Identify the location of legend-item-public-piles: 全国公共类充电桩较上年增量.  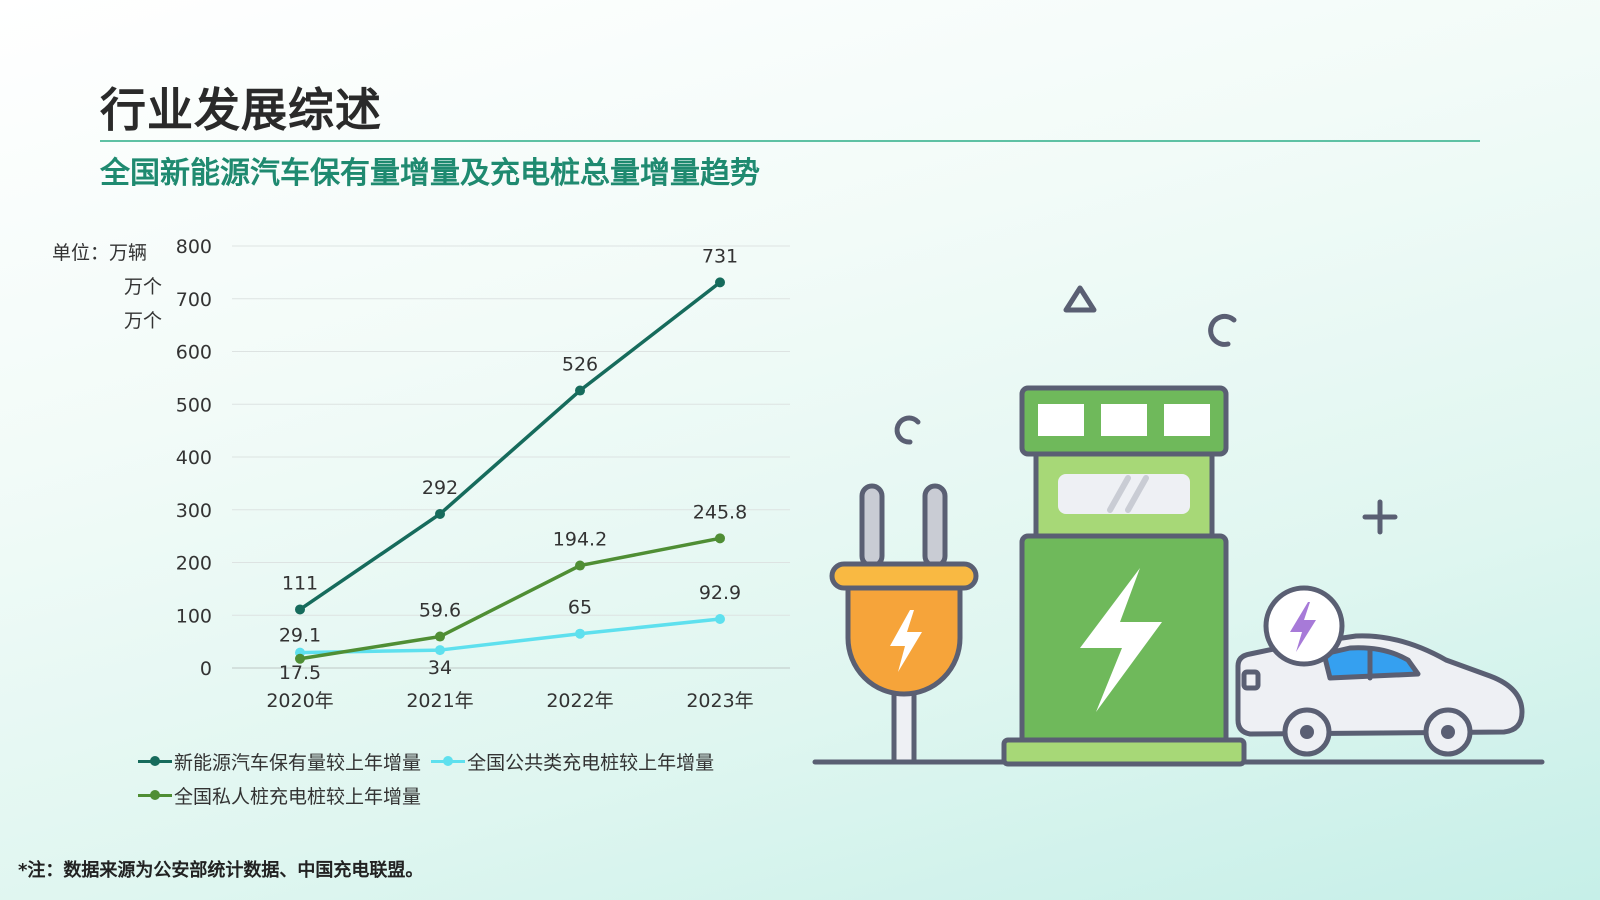
(572, 761).